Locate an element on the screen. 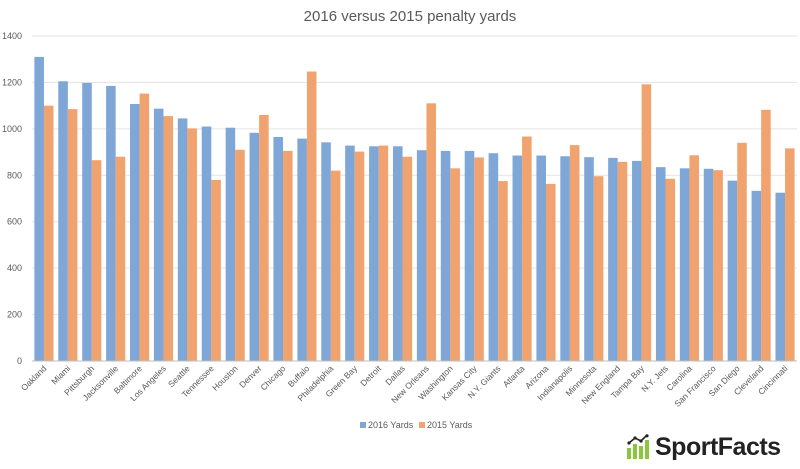  legend-label-2015: 2015 Yards is located at coordinates (450, 425).